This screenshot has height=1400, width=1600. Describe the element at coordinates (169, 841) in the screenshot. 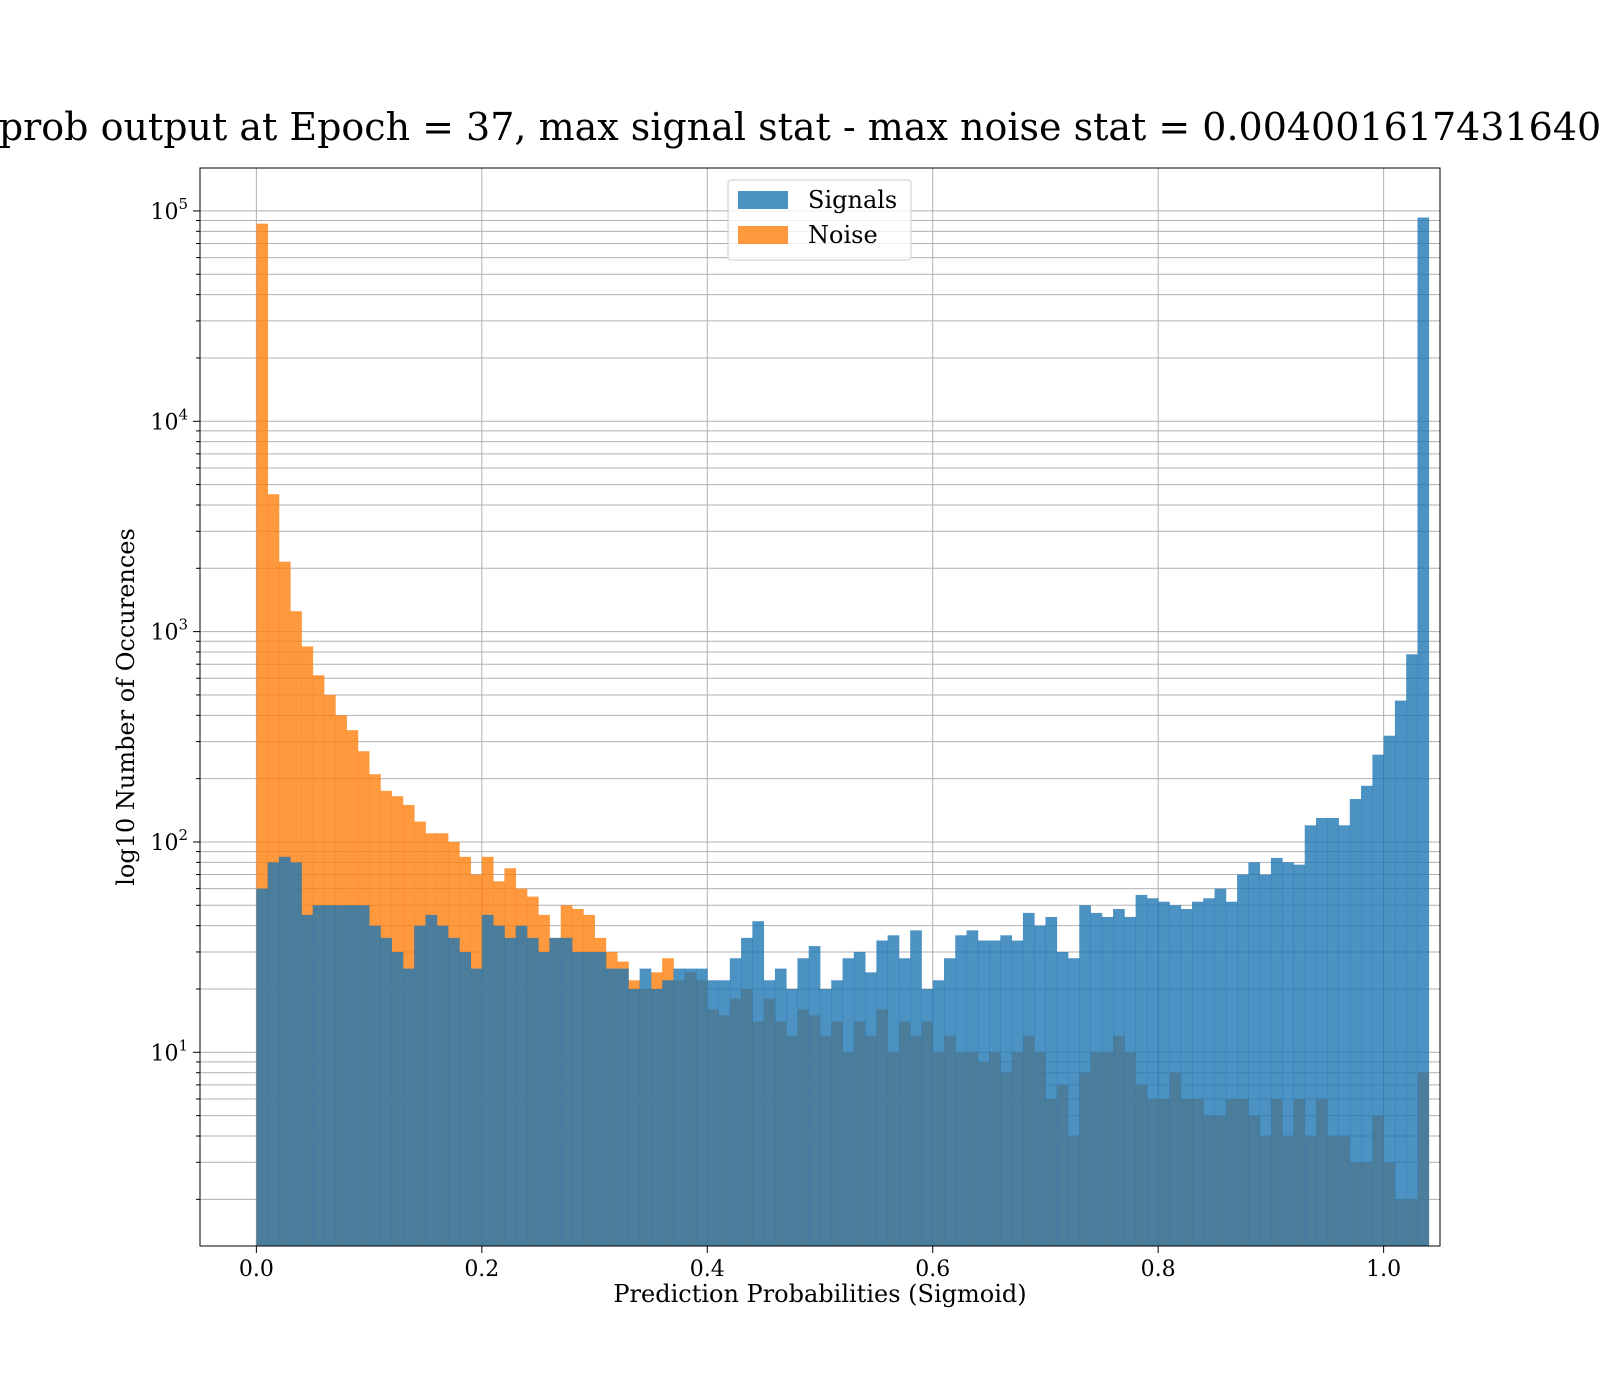

I see `y-tick-label: 10²` at that location.